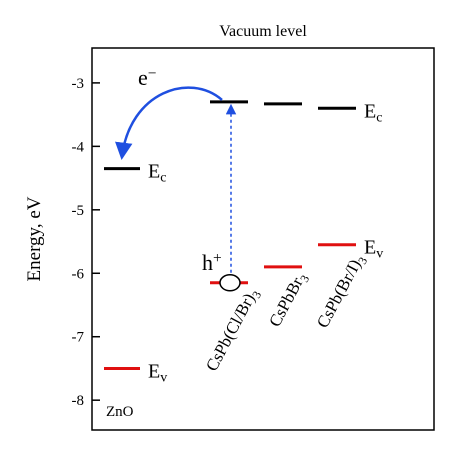 The height and width of the screenshot is (474, 474). I want to click on material-name-main: ZnO, so click(120, 412).